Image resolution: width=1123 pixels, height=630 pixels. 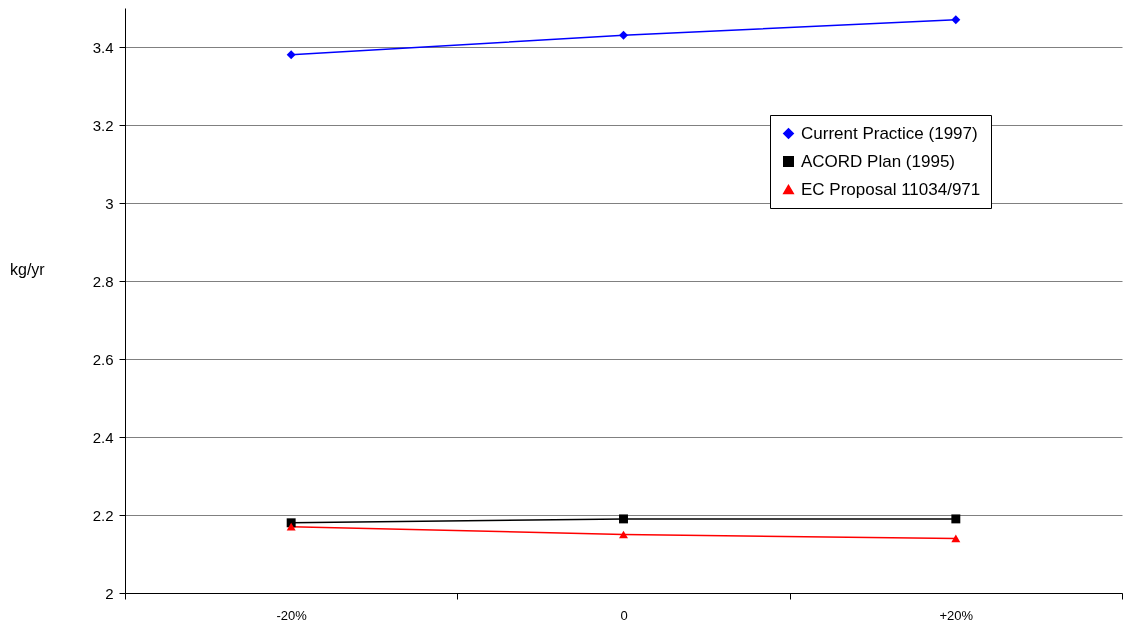 What do you see at coordinates (103, 437) in the screenshot?
I see `y-tick-label: 2.4` at bounding box center [103, 437].